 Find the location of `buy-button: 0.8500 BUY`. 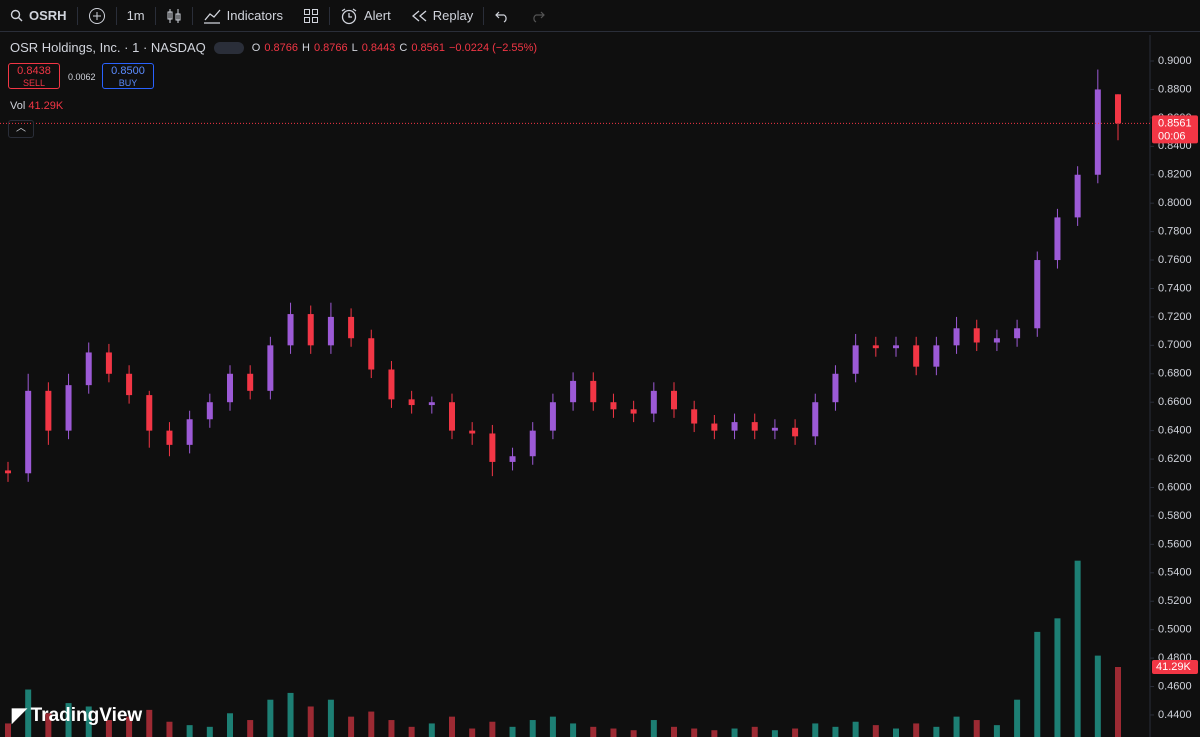

buy-button: 0.8500 BUY is located at coordinates (128, 76).